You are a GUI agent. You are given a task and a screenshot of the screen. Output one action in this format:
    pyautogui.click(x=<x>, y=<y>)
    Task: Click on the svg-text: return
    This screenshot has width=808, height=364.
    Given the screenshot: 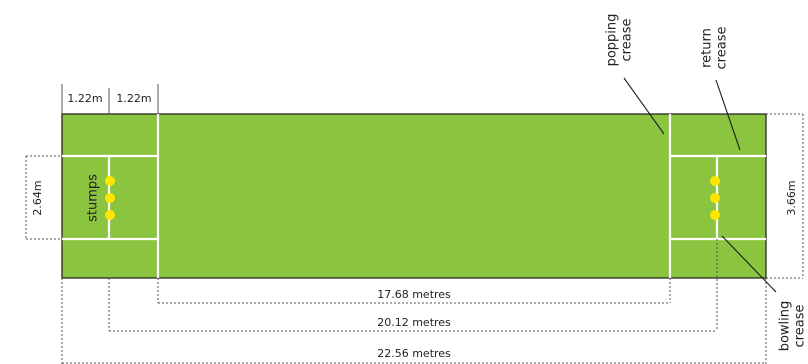 What is the action you would take?
    pyautogui.click(x=707, y=48)
    